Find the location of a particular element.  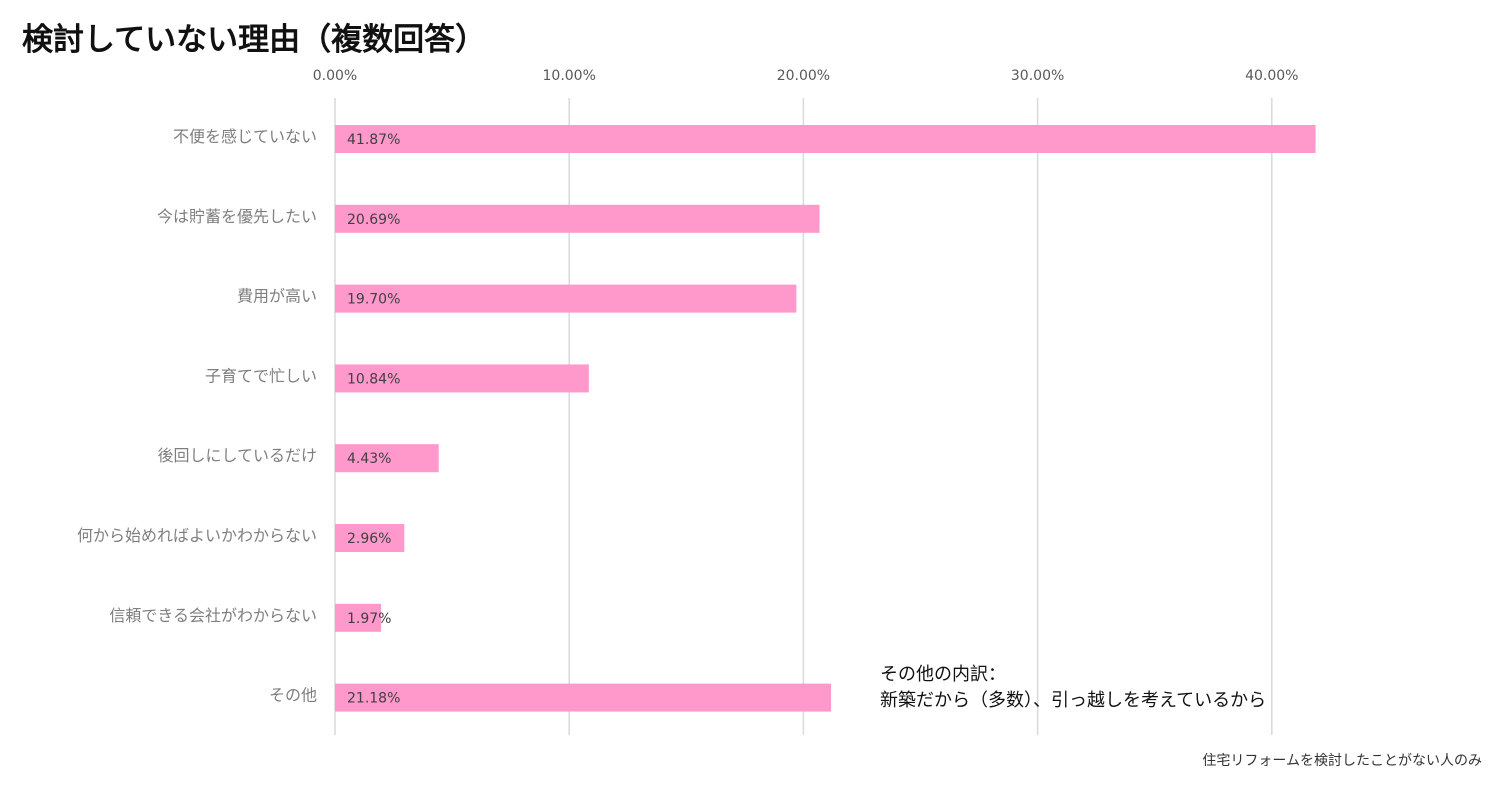

footnote: 住宅リフォームを検討したことがない人のみ is located at coordinates (1342, 761).